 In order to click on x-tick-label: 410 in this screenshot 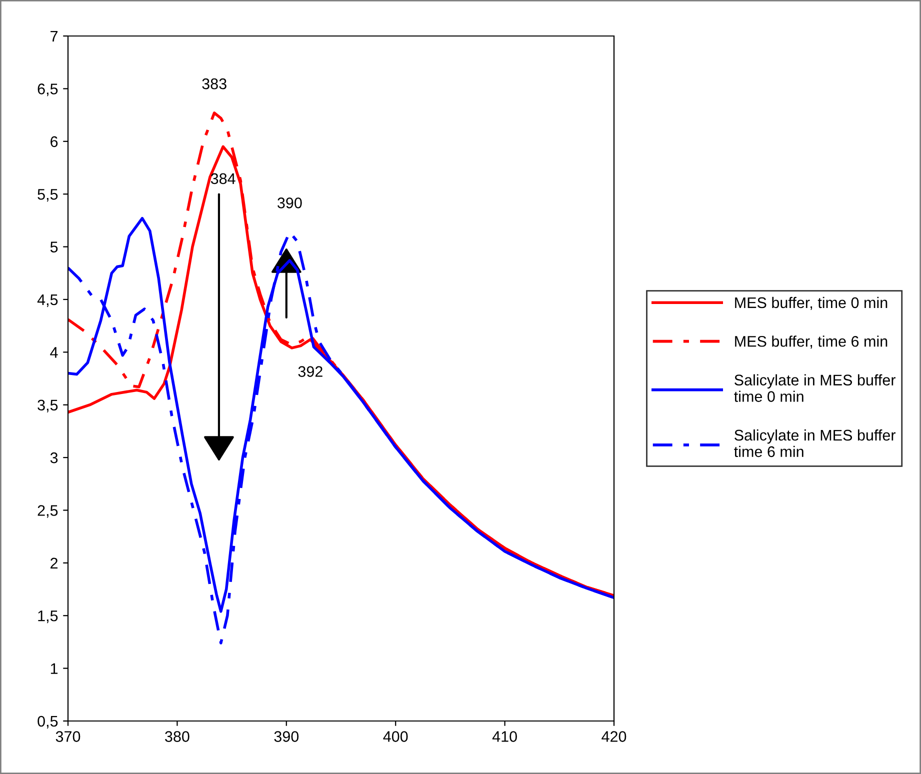, I will do `click(504, 736)`.